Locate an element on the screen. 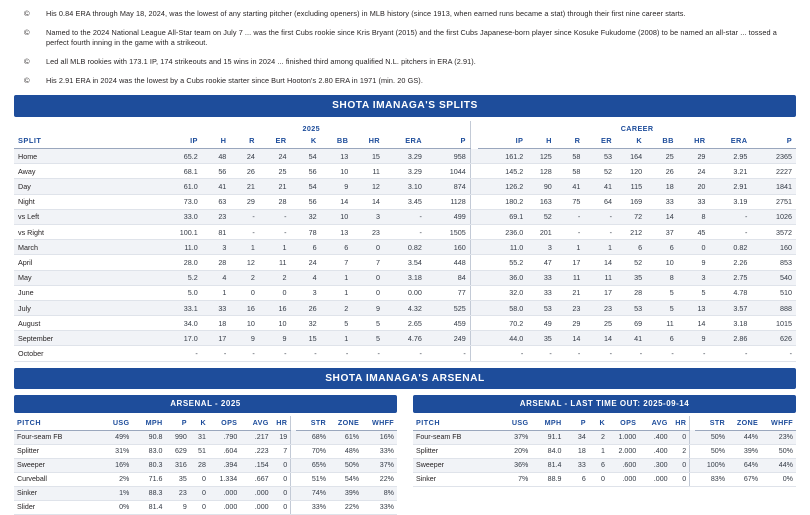  splits-cell-career: 29 is located at coordinates (570, 323).